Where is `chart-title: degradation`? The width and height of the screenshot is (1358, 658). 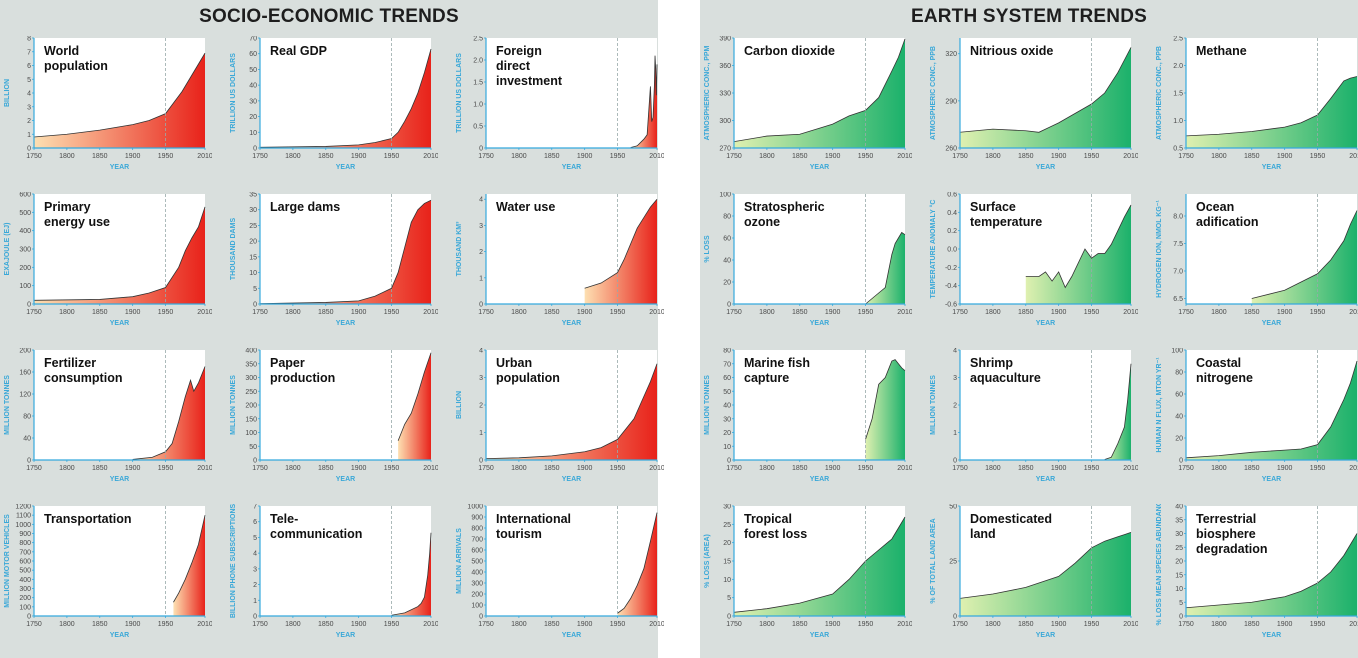
chart-title: degradation is located at coordinates (1232, 549).